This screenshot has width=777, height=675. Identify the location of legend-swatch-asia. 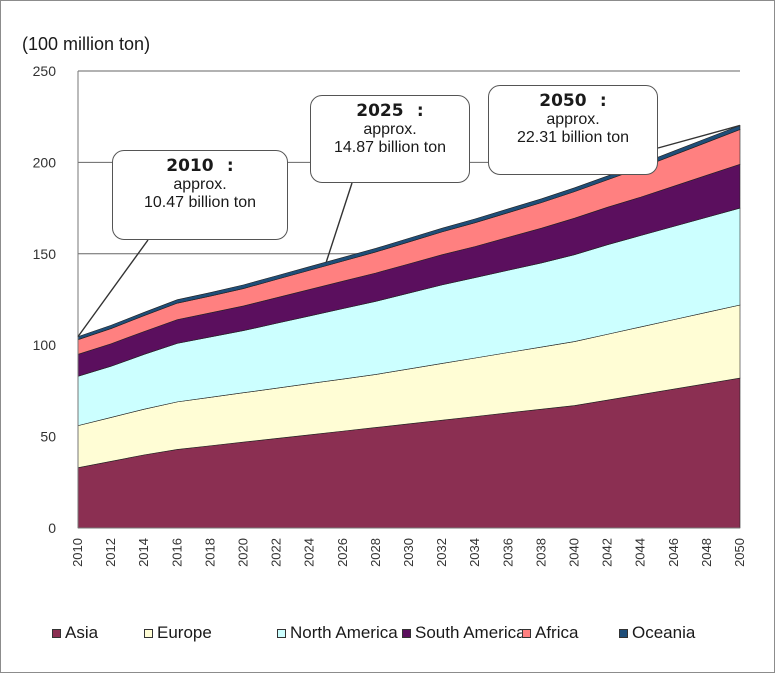
(56, 633).